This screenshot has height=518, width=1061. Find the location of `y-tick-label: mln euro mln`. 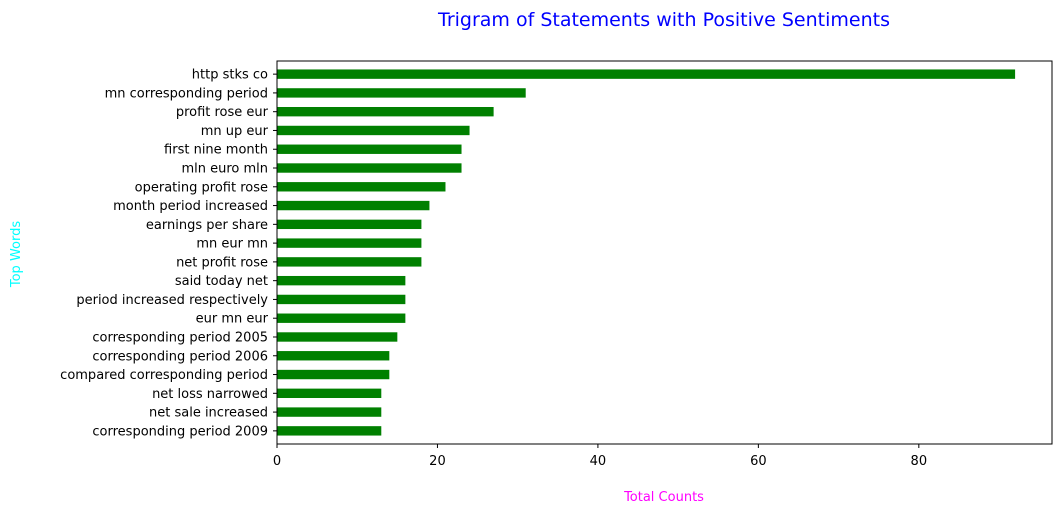

y-tick-label: mln euro mln is located at coordinates (224, 169).